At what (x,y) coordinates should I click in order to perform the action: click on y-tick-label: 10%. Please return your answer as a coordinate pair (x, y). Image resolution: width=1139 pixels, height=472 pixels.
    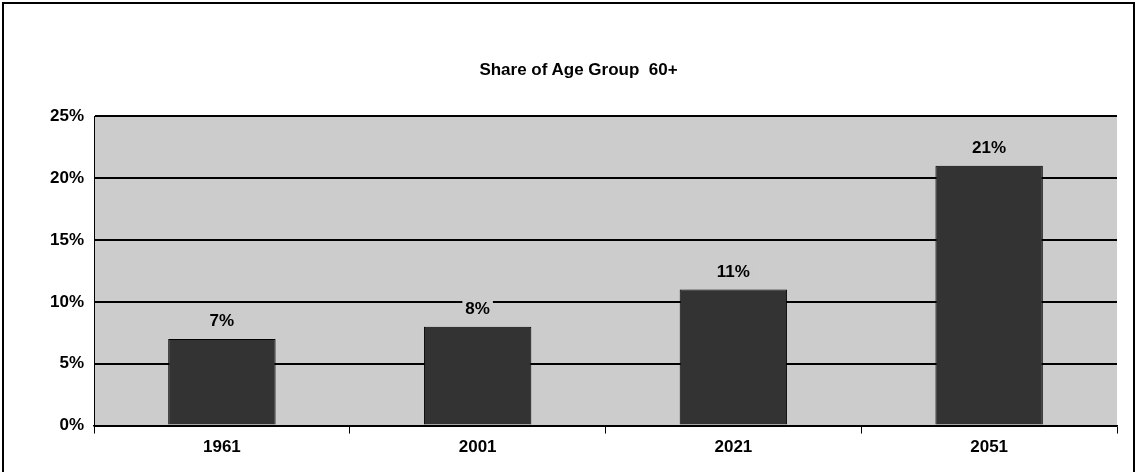
    Looking at the image, I should click on (67, 301).